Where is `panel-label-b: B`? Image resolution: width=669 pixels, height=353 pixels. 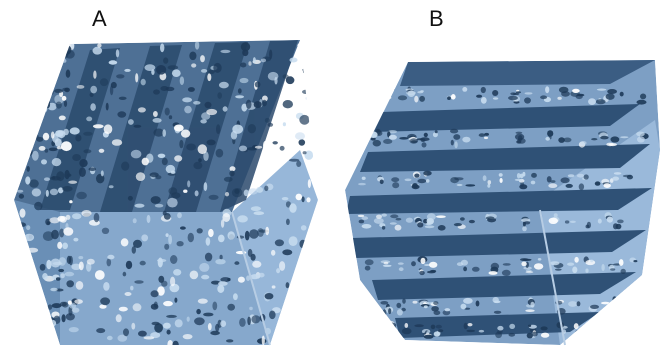 panel-label-b: B is located at coordinates (436, 18).